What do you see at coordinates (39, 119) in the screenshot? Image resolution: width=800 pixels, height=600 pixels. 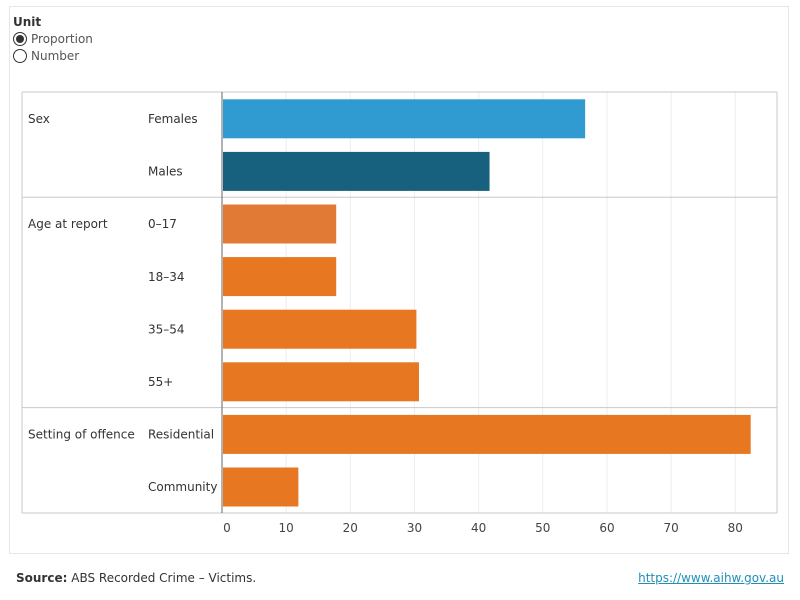 I see `group-label: Sex` at bounding box center [39, 119].